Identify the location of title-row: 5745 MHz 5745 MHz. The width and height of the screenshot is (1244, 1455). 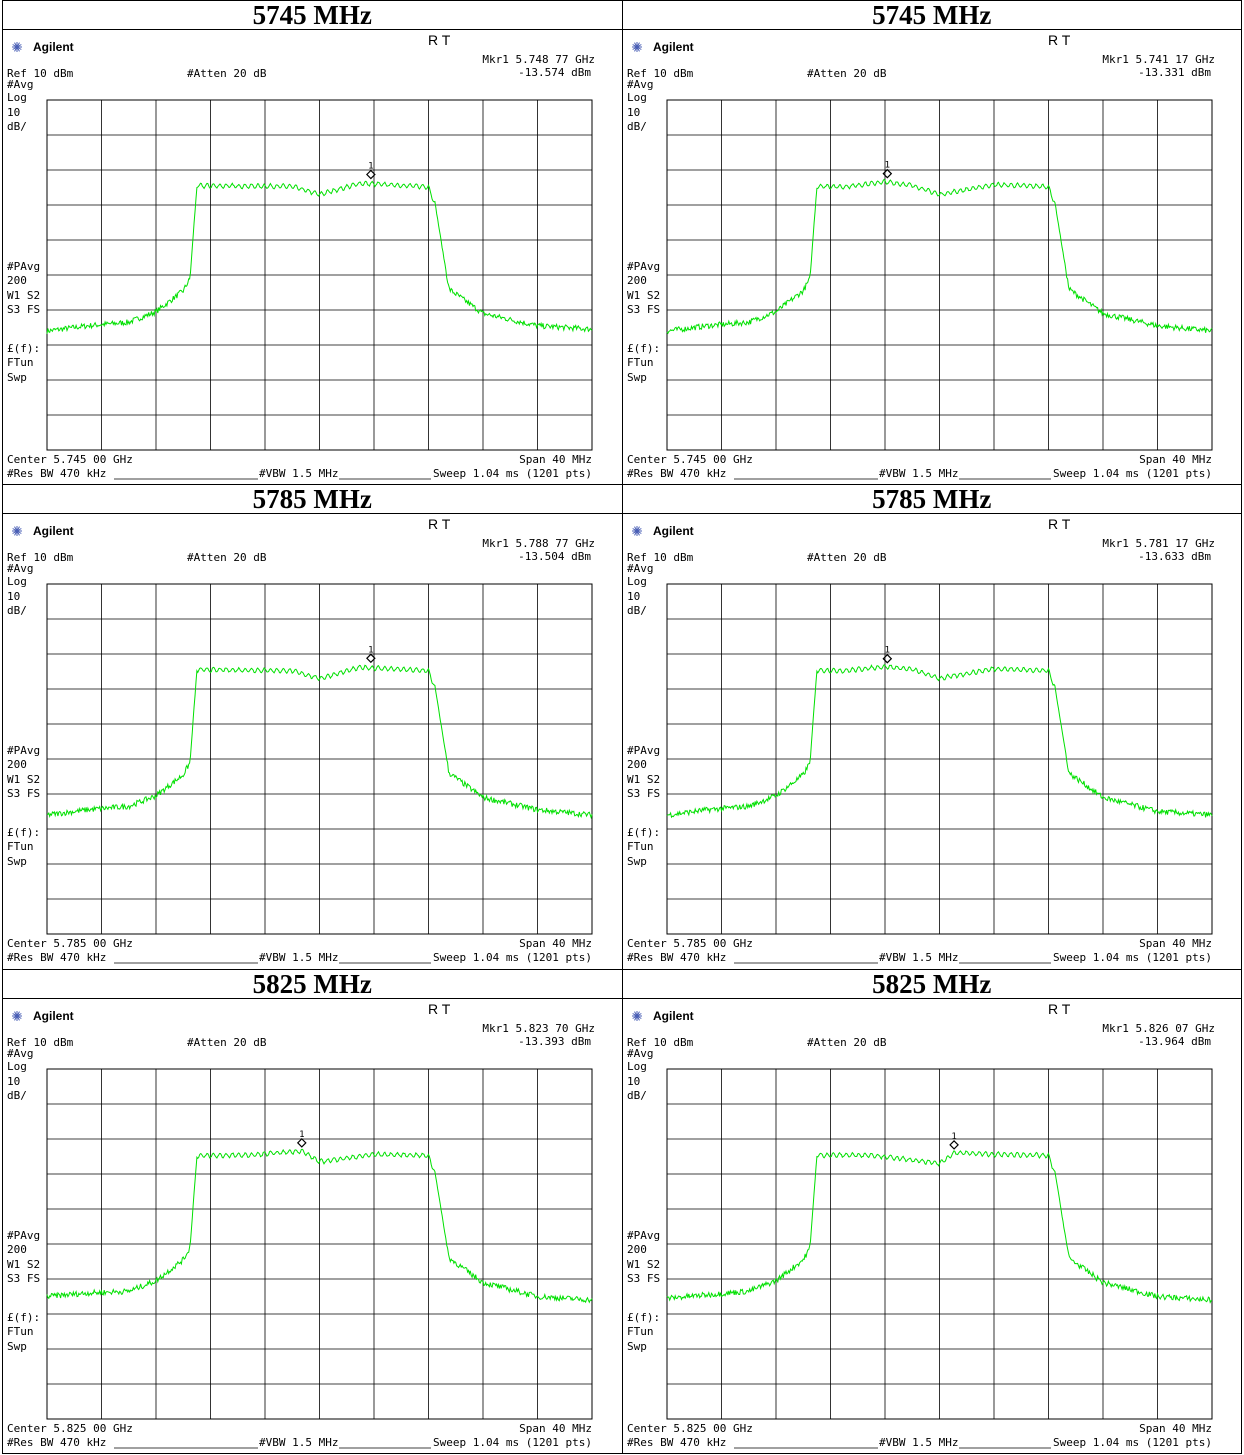
(622, 15).